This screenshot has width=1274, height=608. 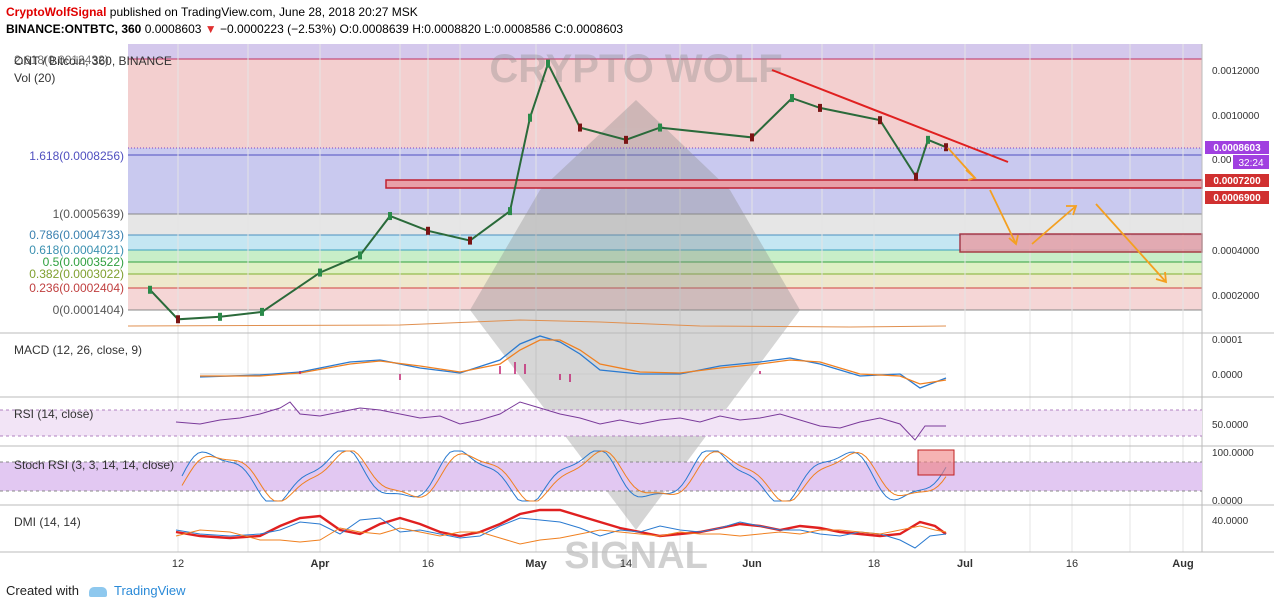 I want to click on rsi-line, so click(x=560, y=421).